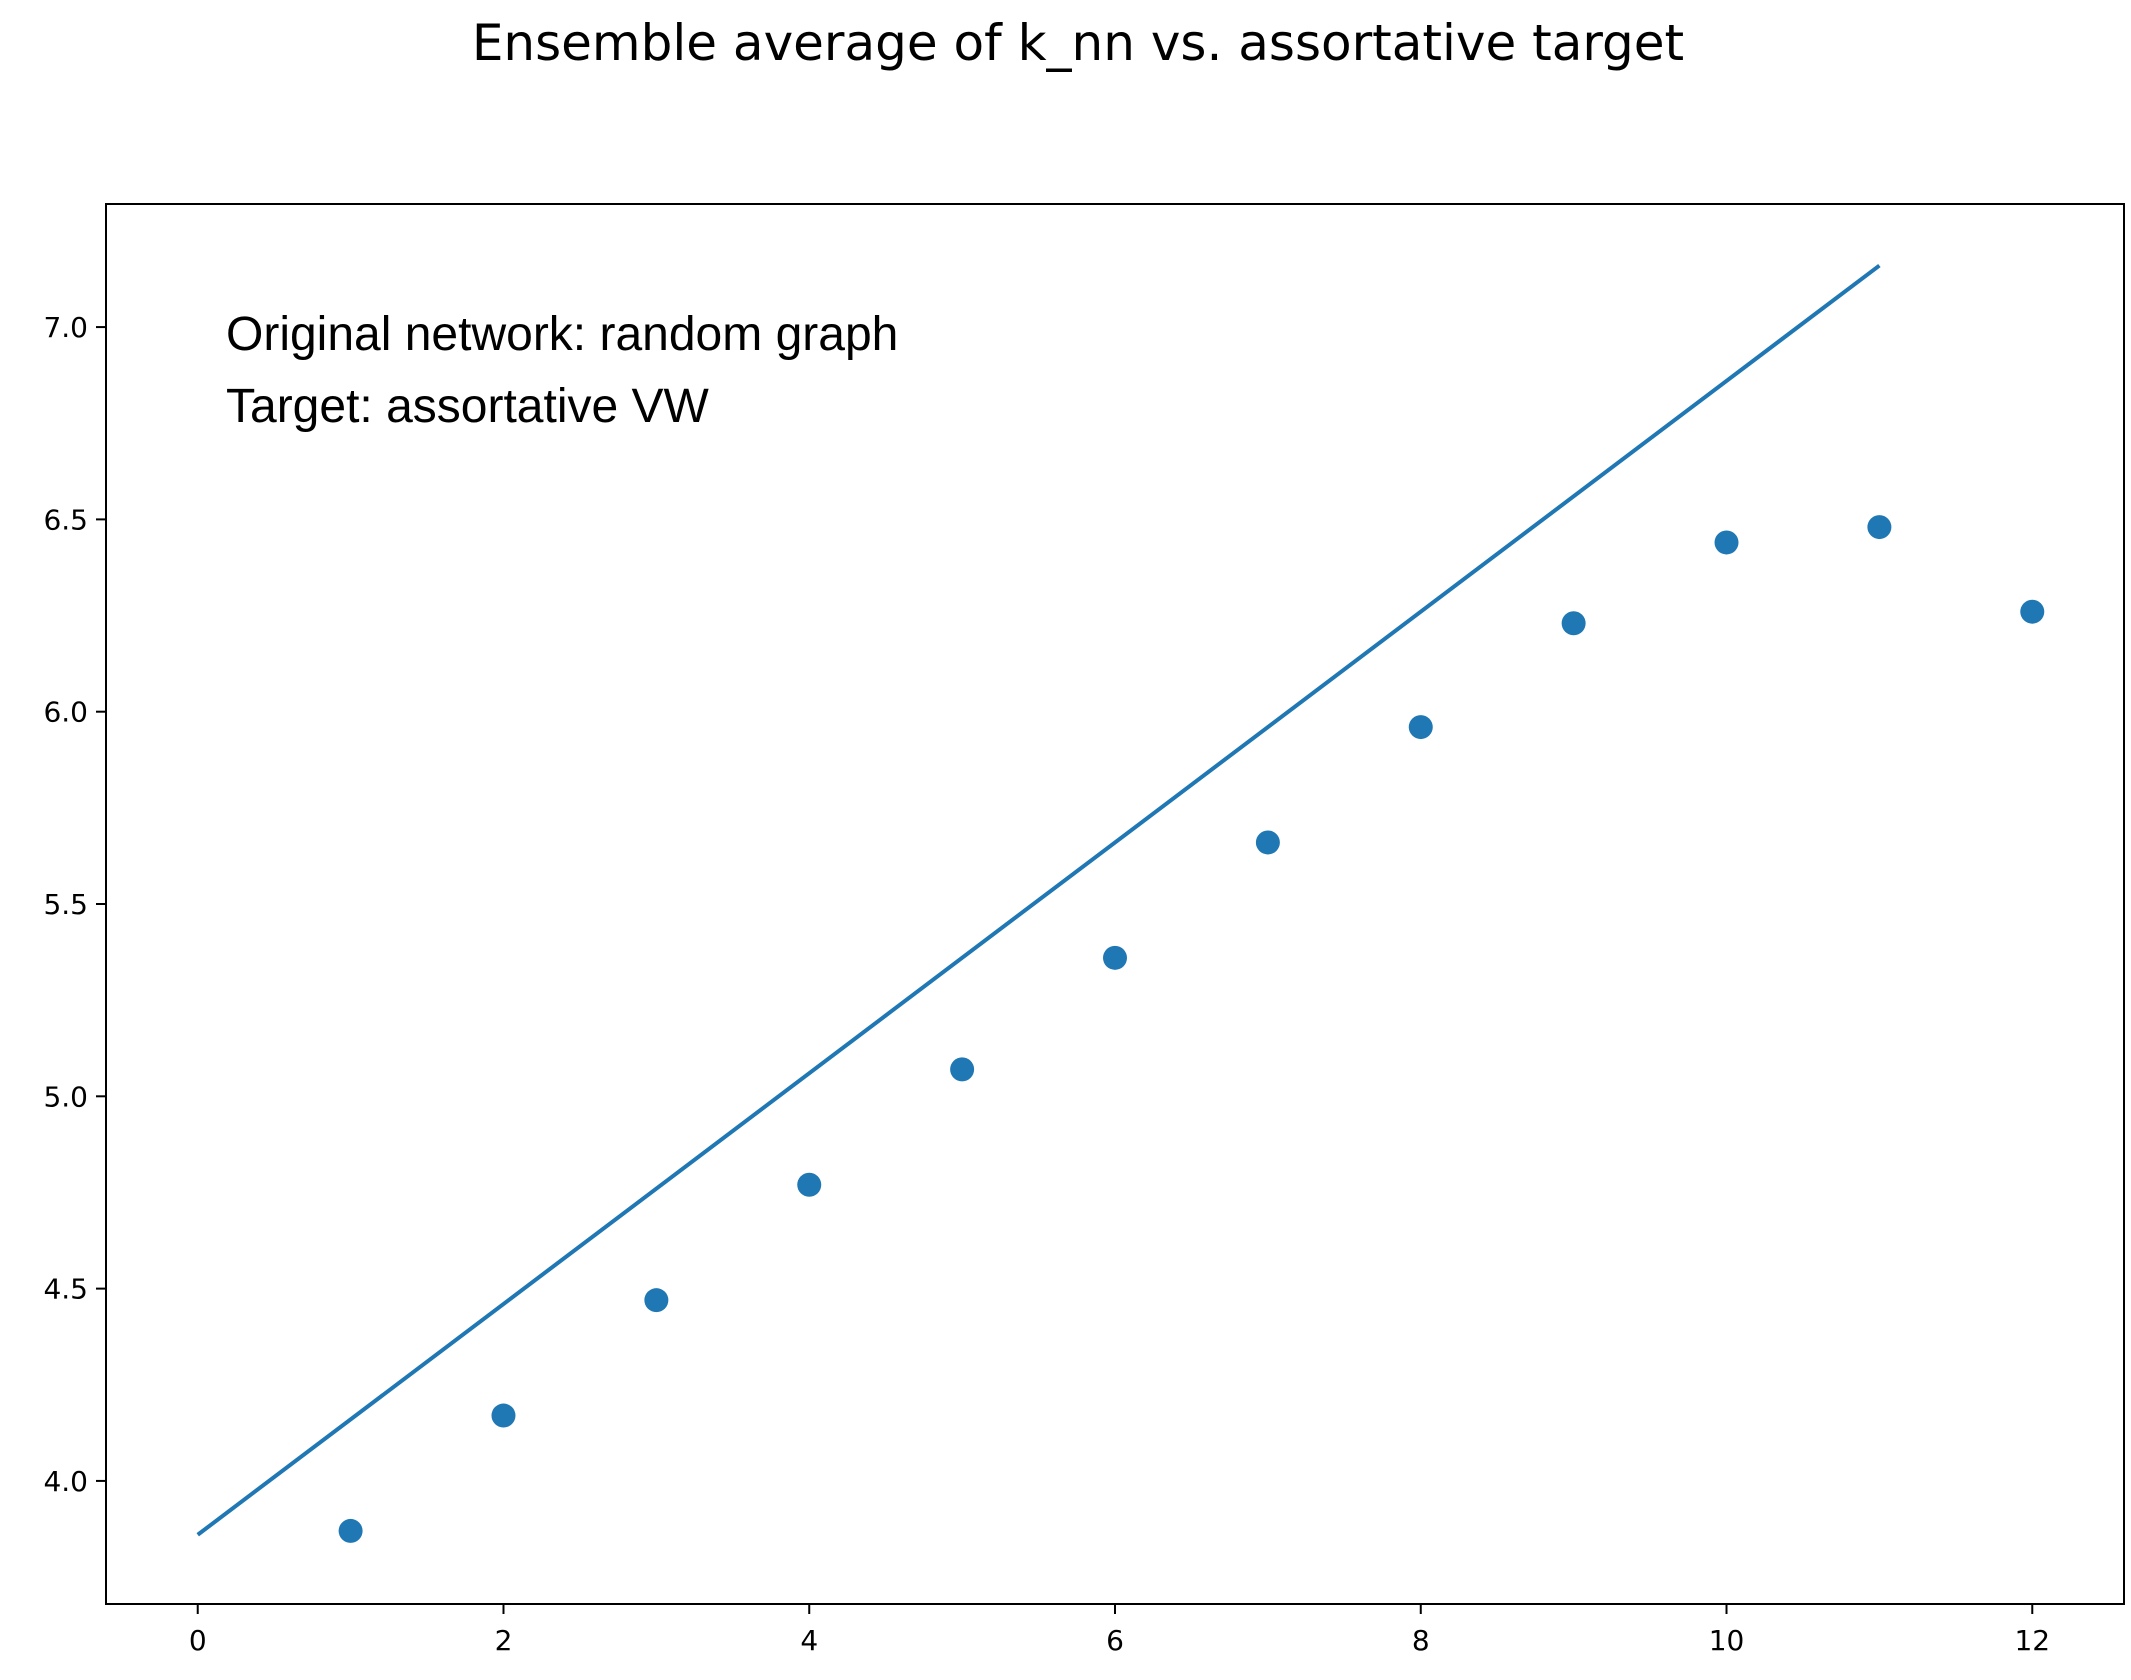 This screenshot has height=1680, width=2131. Describe the element at coordinates (504, 1640) in the screenshot. I see `x-tick-label: 2` at that location.